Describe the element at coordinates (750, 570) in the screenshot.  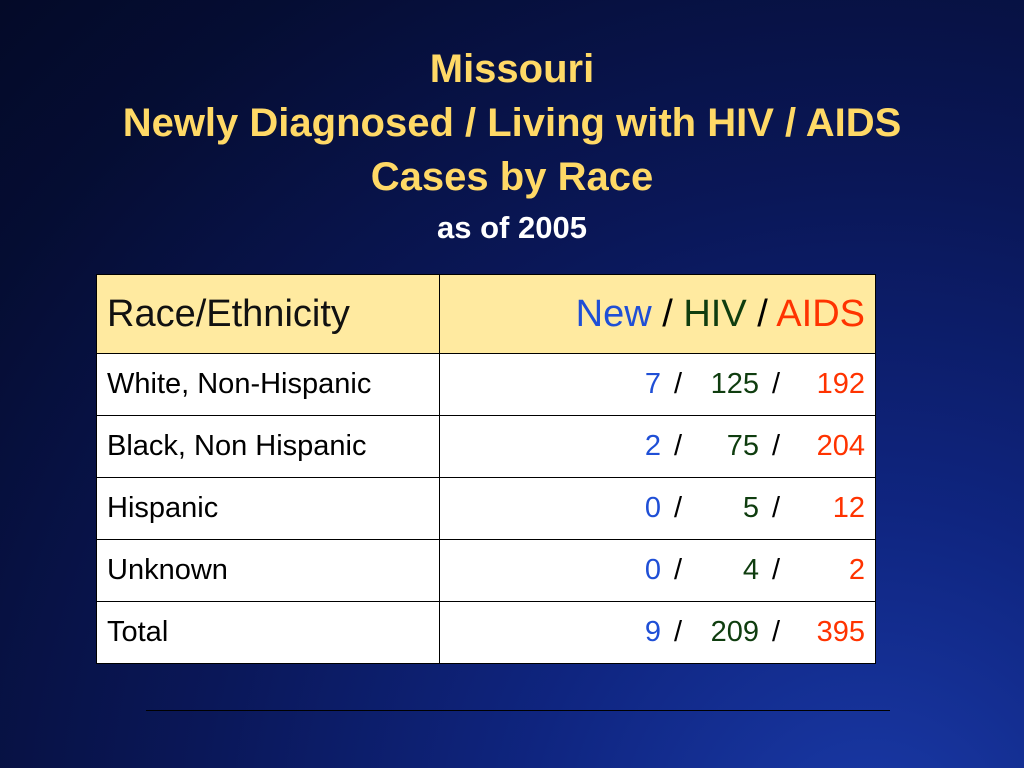
I see `hiv-count: 4` at that location.